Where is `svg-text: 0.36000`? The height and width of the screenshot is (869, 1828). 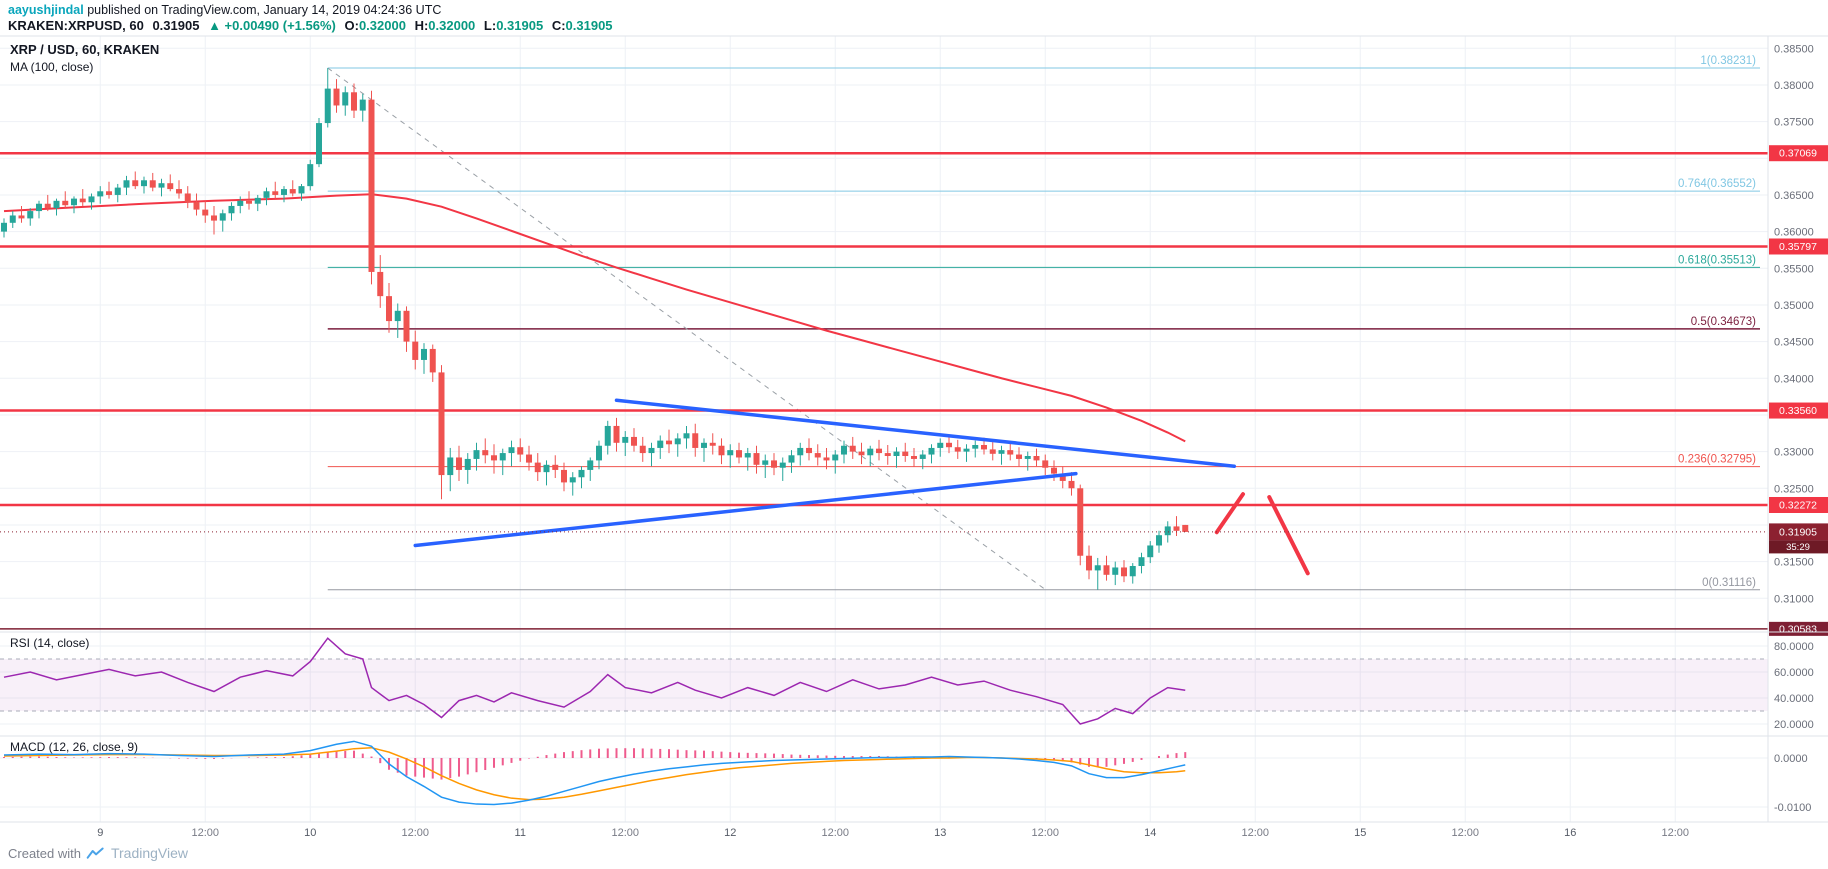
svg-text: 0.36000 is located at coordinates (1794, 233).